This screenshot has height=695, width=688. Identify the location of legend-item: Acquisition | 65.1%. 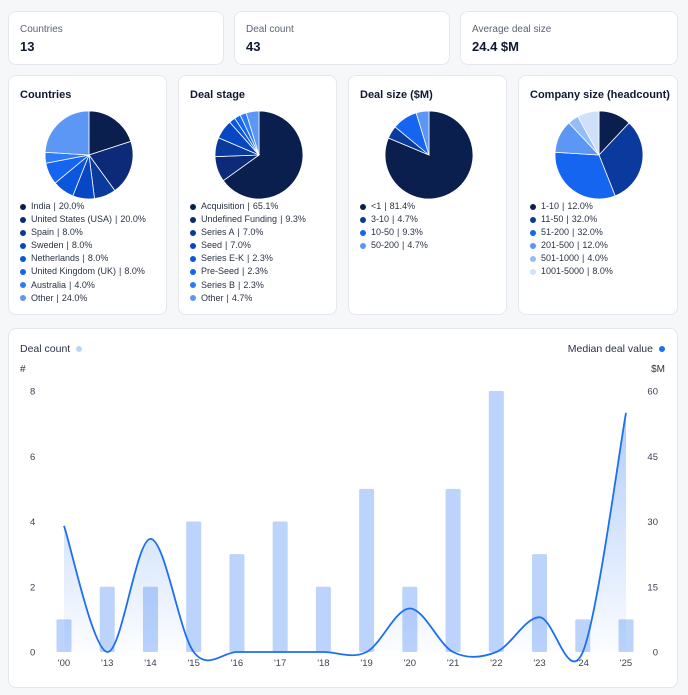
(248, 206).